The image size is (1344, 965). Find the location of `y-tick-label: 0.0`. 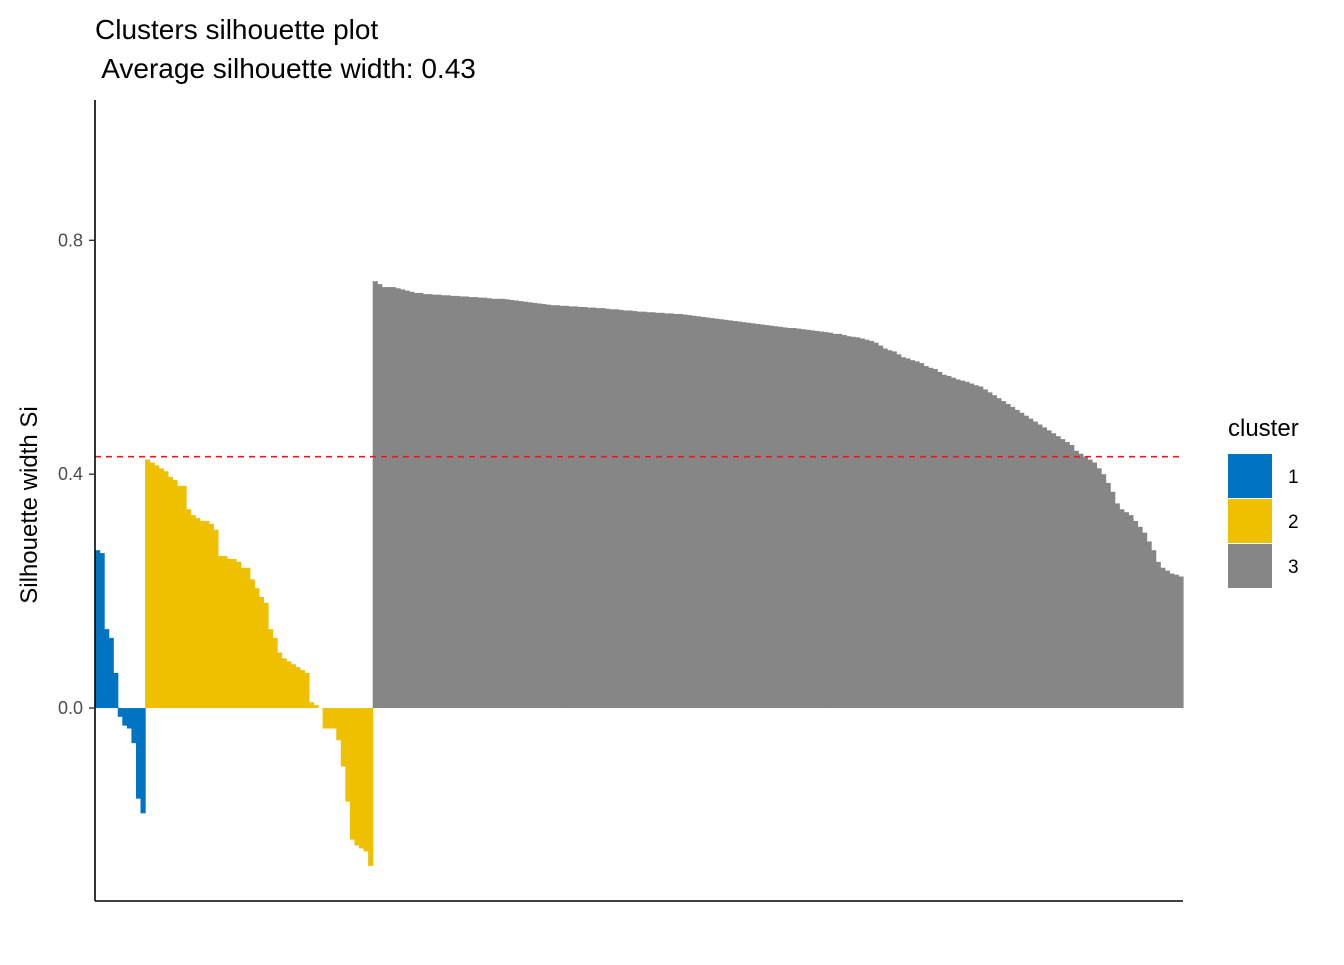

y-tick-label: 0.0 is located at coordinates (70, 708).